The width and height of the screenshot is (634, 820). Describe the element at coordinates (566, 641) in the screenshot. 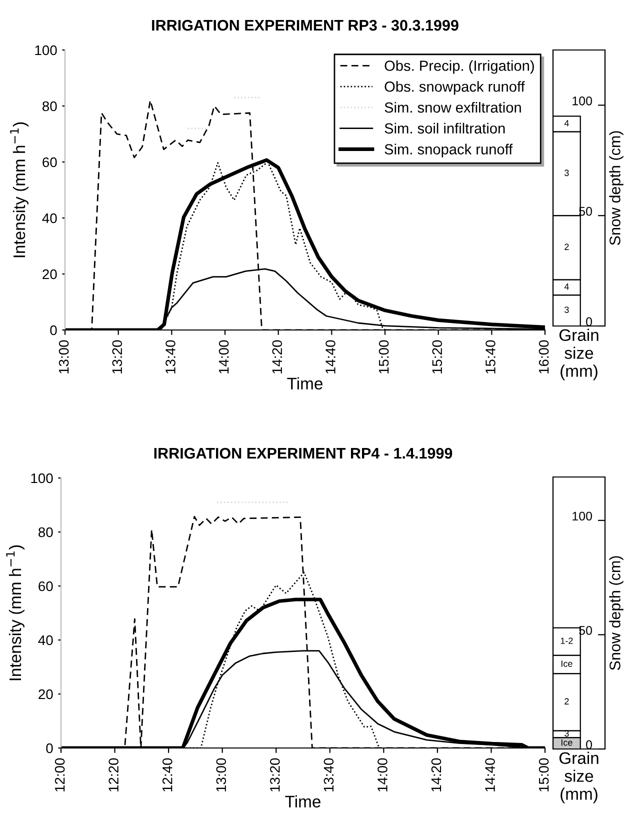

I see `annotation: 1-2` at that location.